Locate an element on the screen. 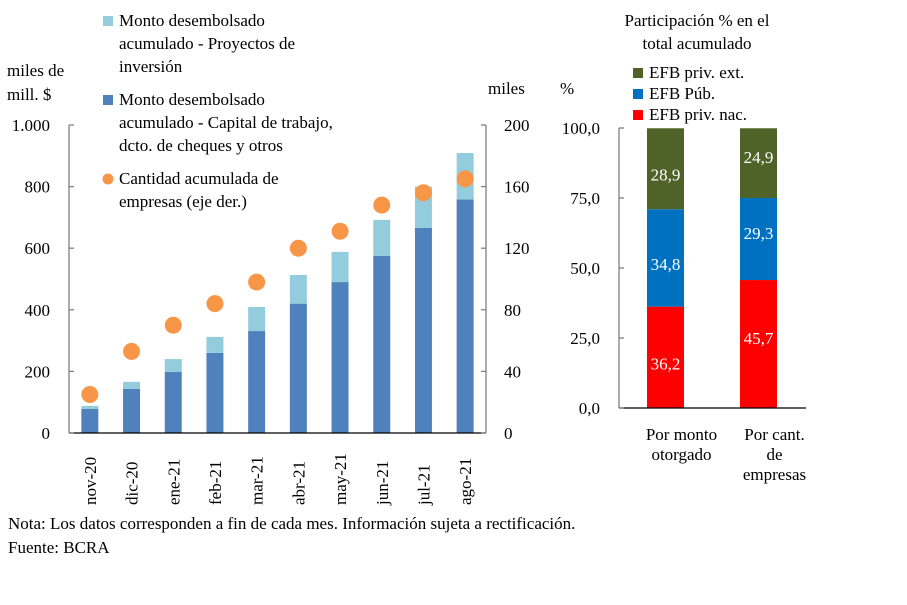 The height and width of the screenshot is (605, 907). y-tick-label: 0,0 is located at coordinates (589, 408).